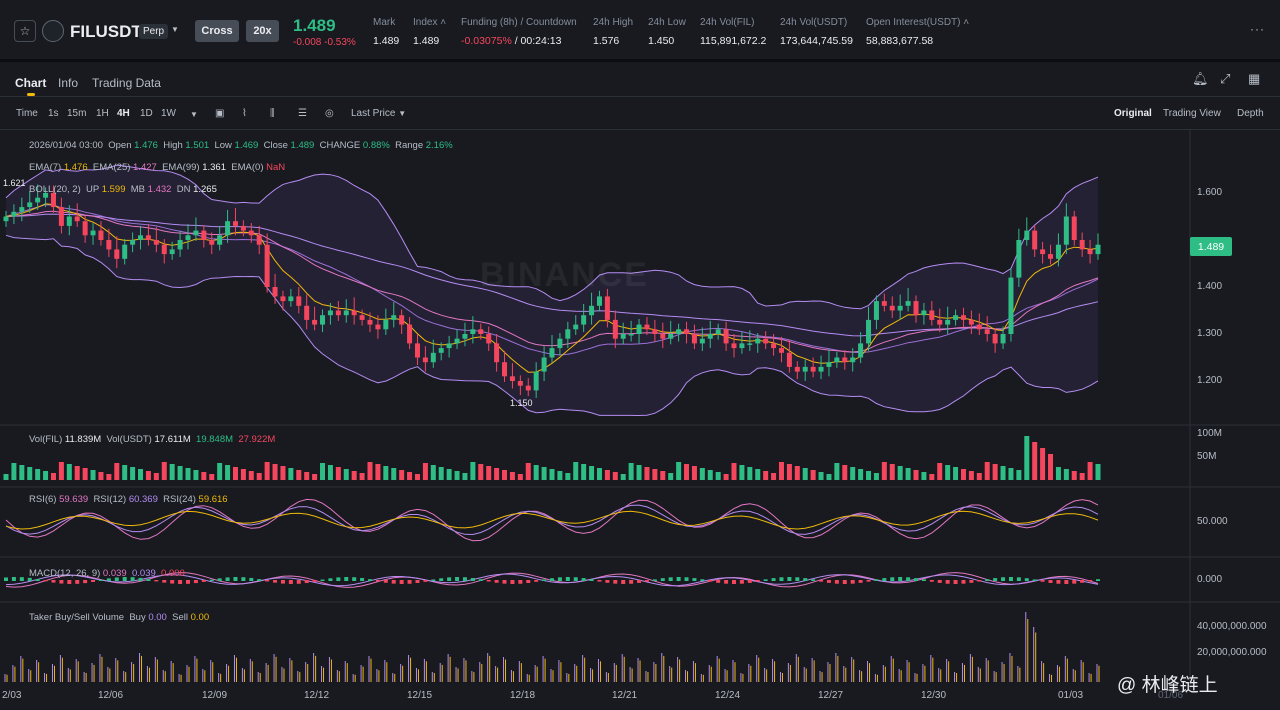 The height and width of the screenshot is (710, 1280). What do you see at coordinates (123, 113) in the screenshot?
I see `interval-4h: 4H` at bounding box center [123, 113].